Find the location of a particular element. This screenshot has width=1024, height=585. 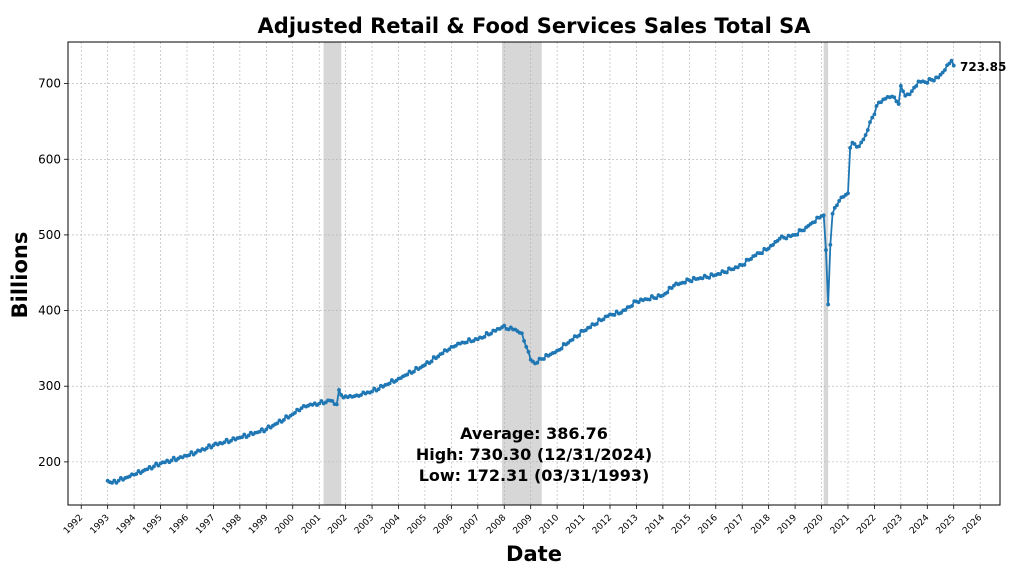

x-tick-label-2001: 2001 is located at coordinates (311, 524).